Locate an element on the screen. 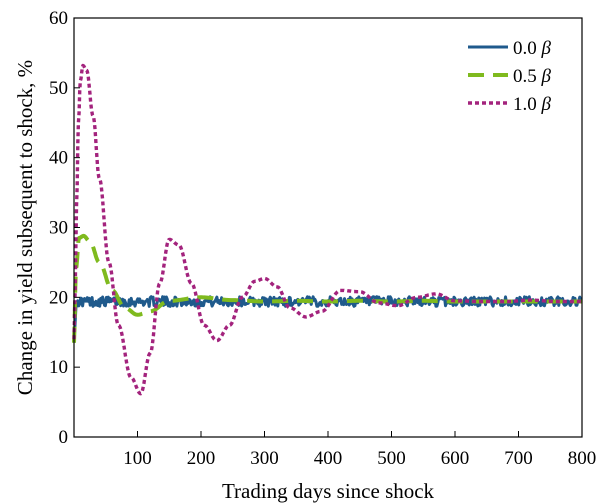  x-tick-label: 800 is located at coordinates (582, 458).